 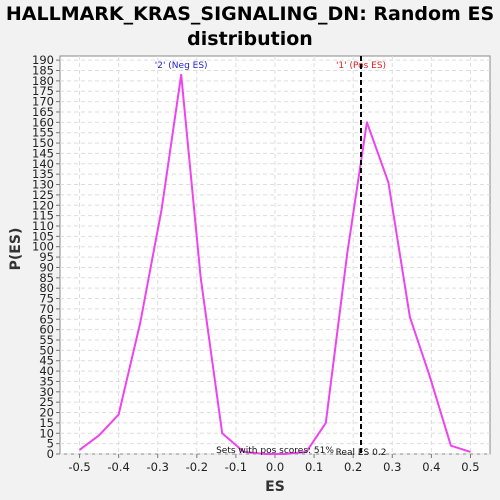 I want to click on y-tick-label: 170, so click(x=43, y=102).